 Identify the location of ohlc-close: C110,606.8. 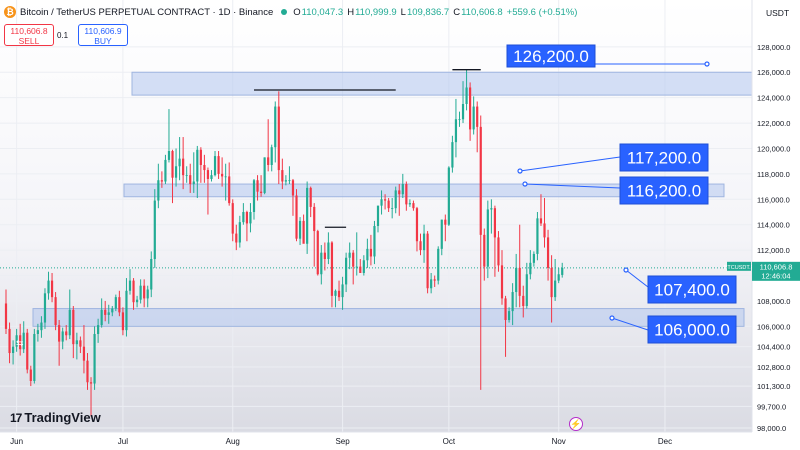
(477, 12).